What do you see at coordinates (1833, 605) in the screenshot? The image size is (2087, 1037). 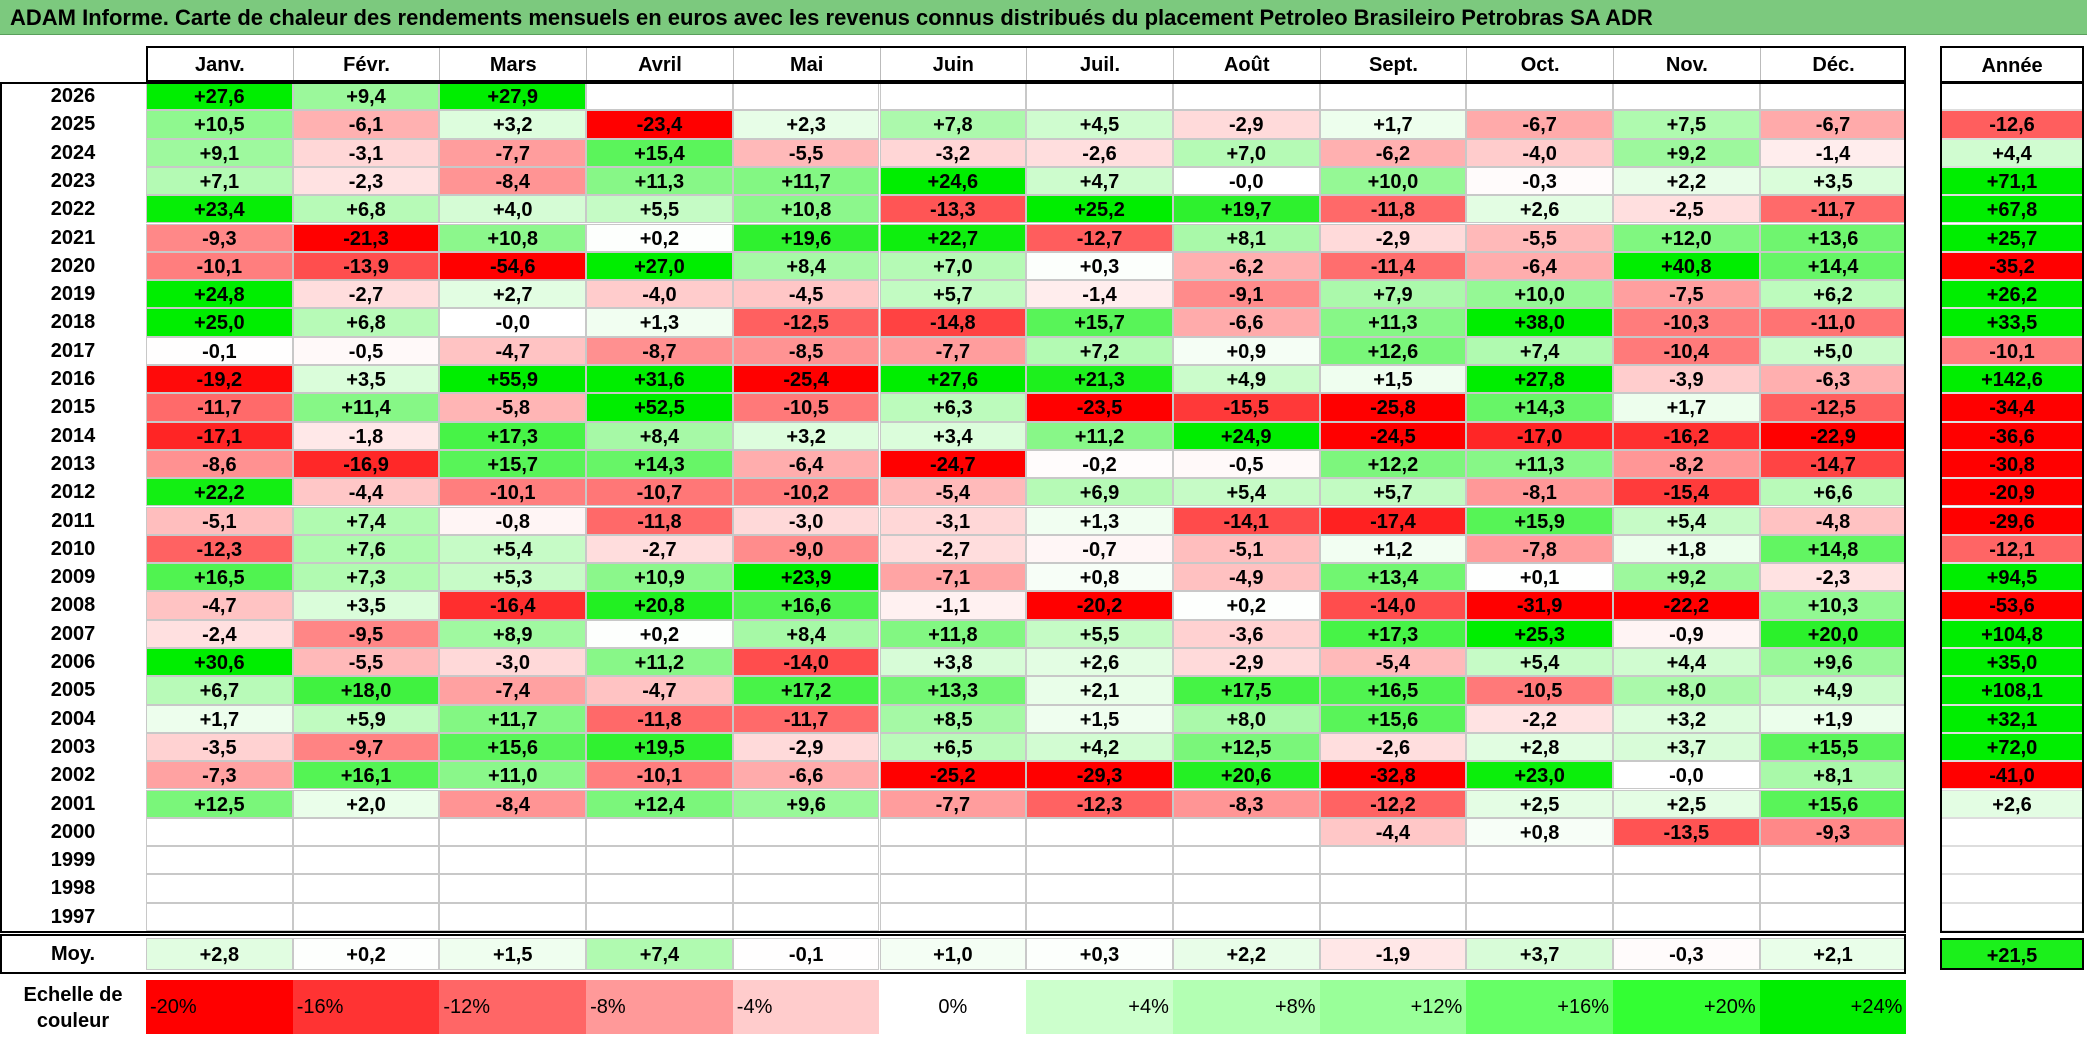 I see `heatmap-cell: +10,3` at bounding box center [1833, 605].